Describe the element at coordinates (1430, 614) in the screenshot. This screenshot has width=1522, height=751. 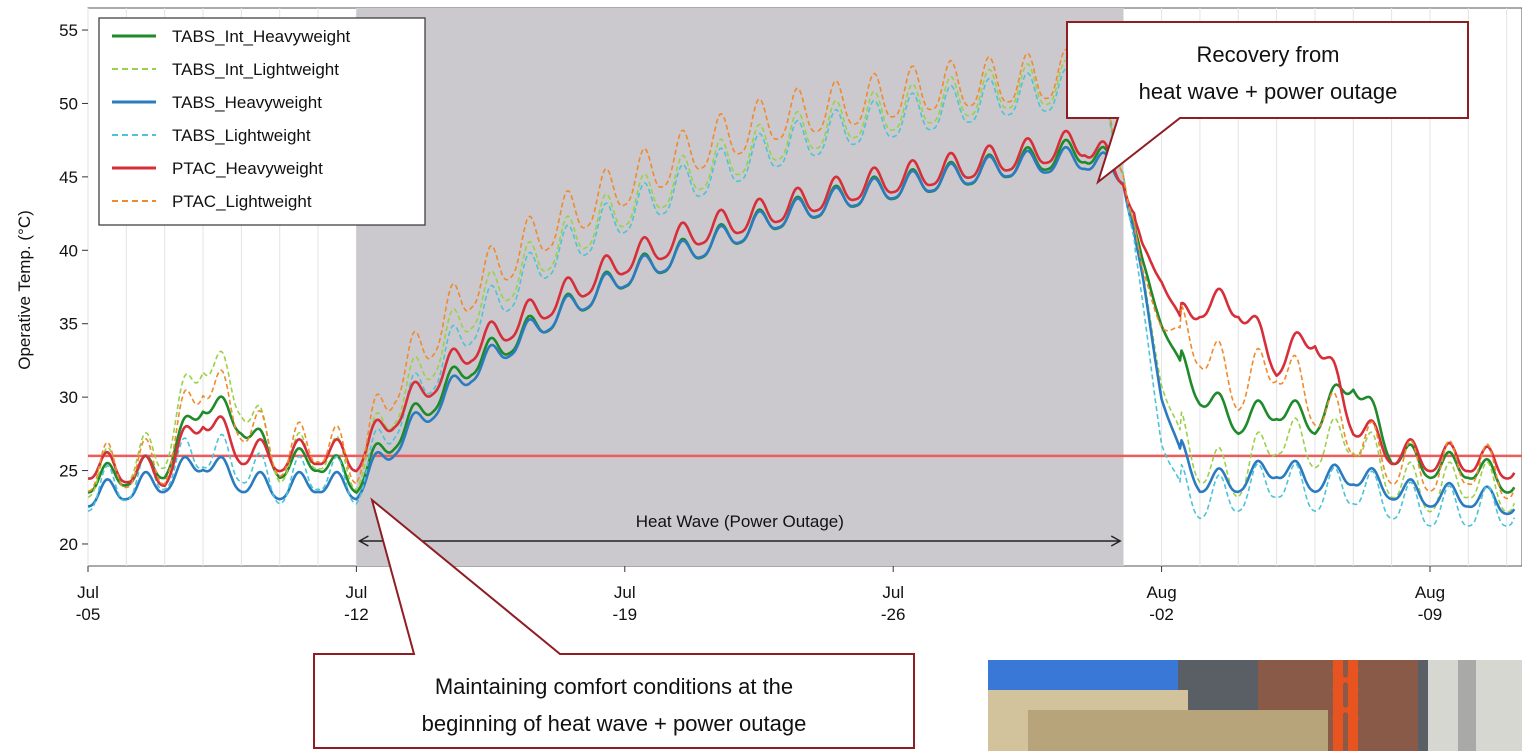
I see `x-tick-label-day: -09` at that location.